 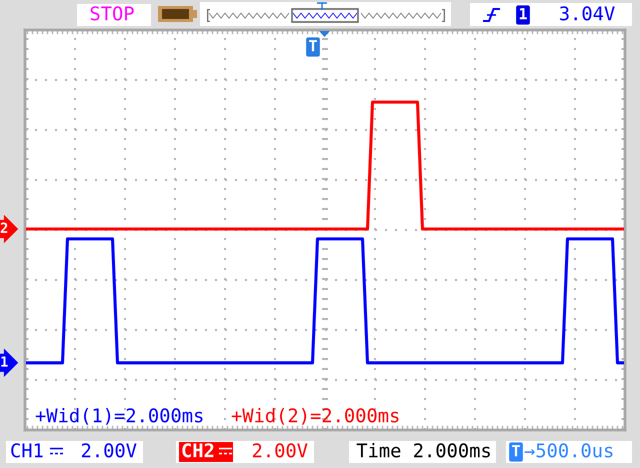 I want to click on legend-label: 1, so click(x=523, y=14).